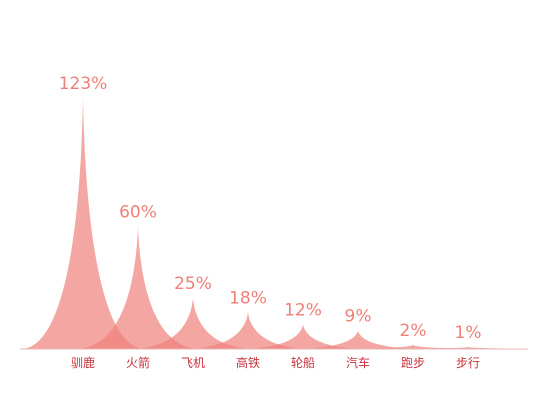 The width and height of the screenshot is (550, 420). Describe the element at coordinates (83, 84) in the screenshot. I see `value-label-0: 123%` at that location.